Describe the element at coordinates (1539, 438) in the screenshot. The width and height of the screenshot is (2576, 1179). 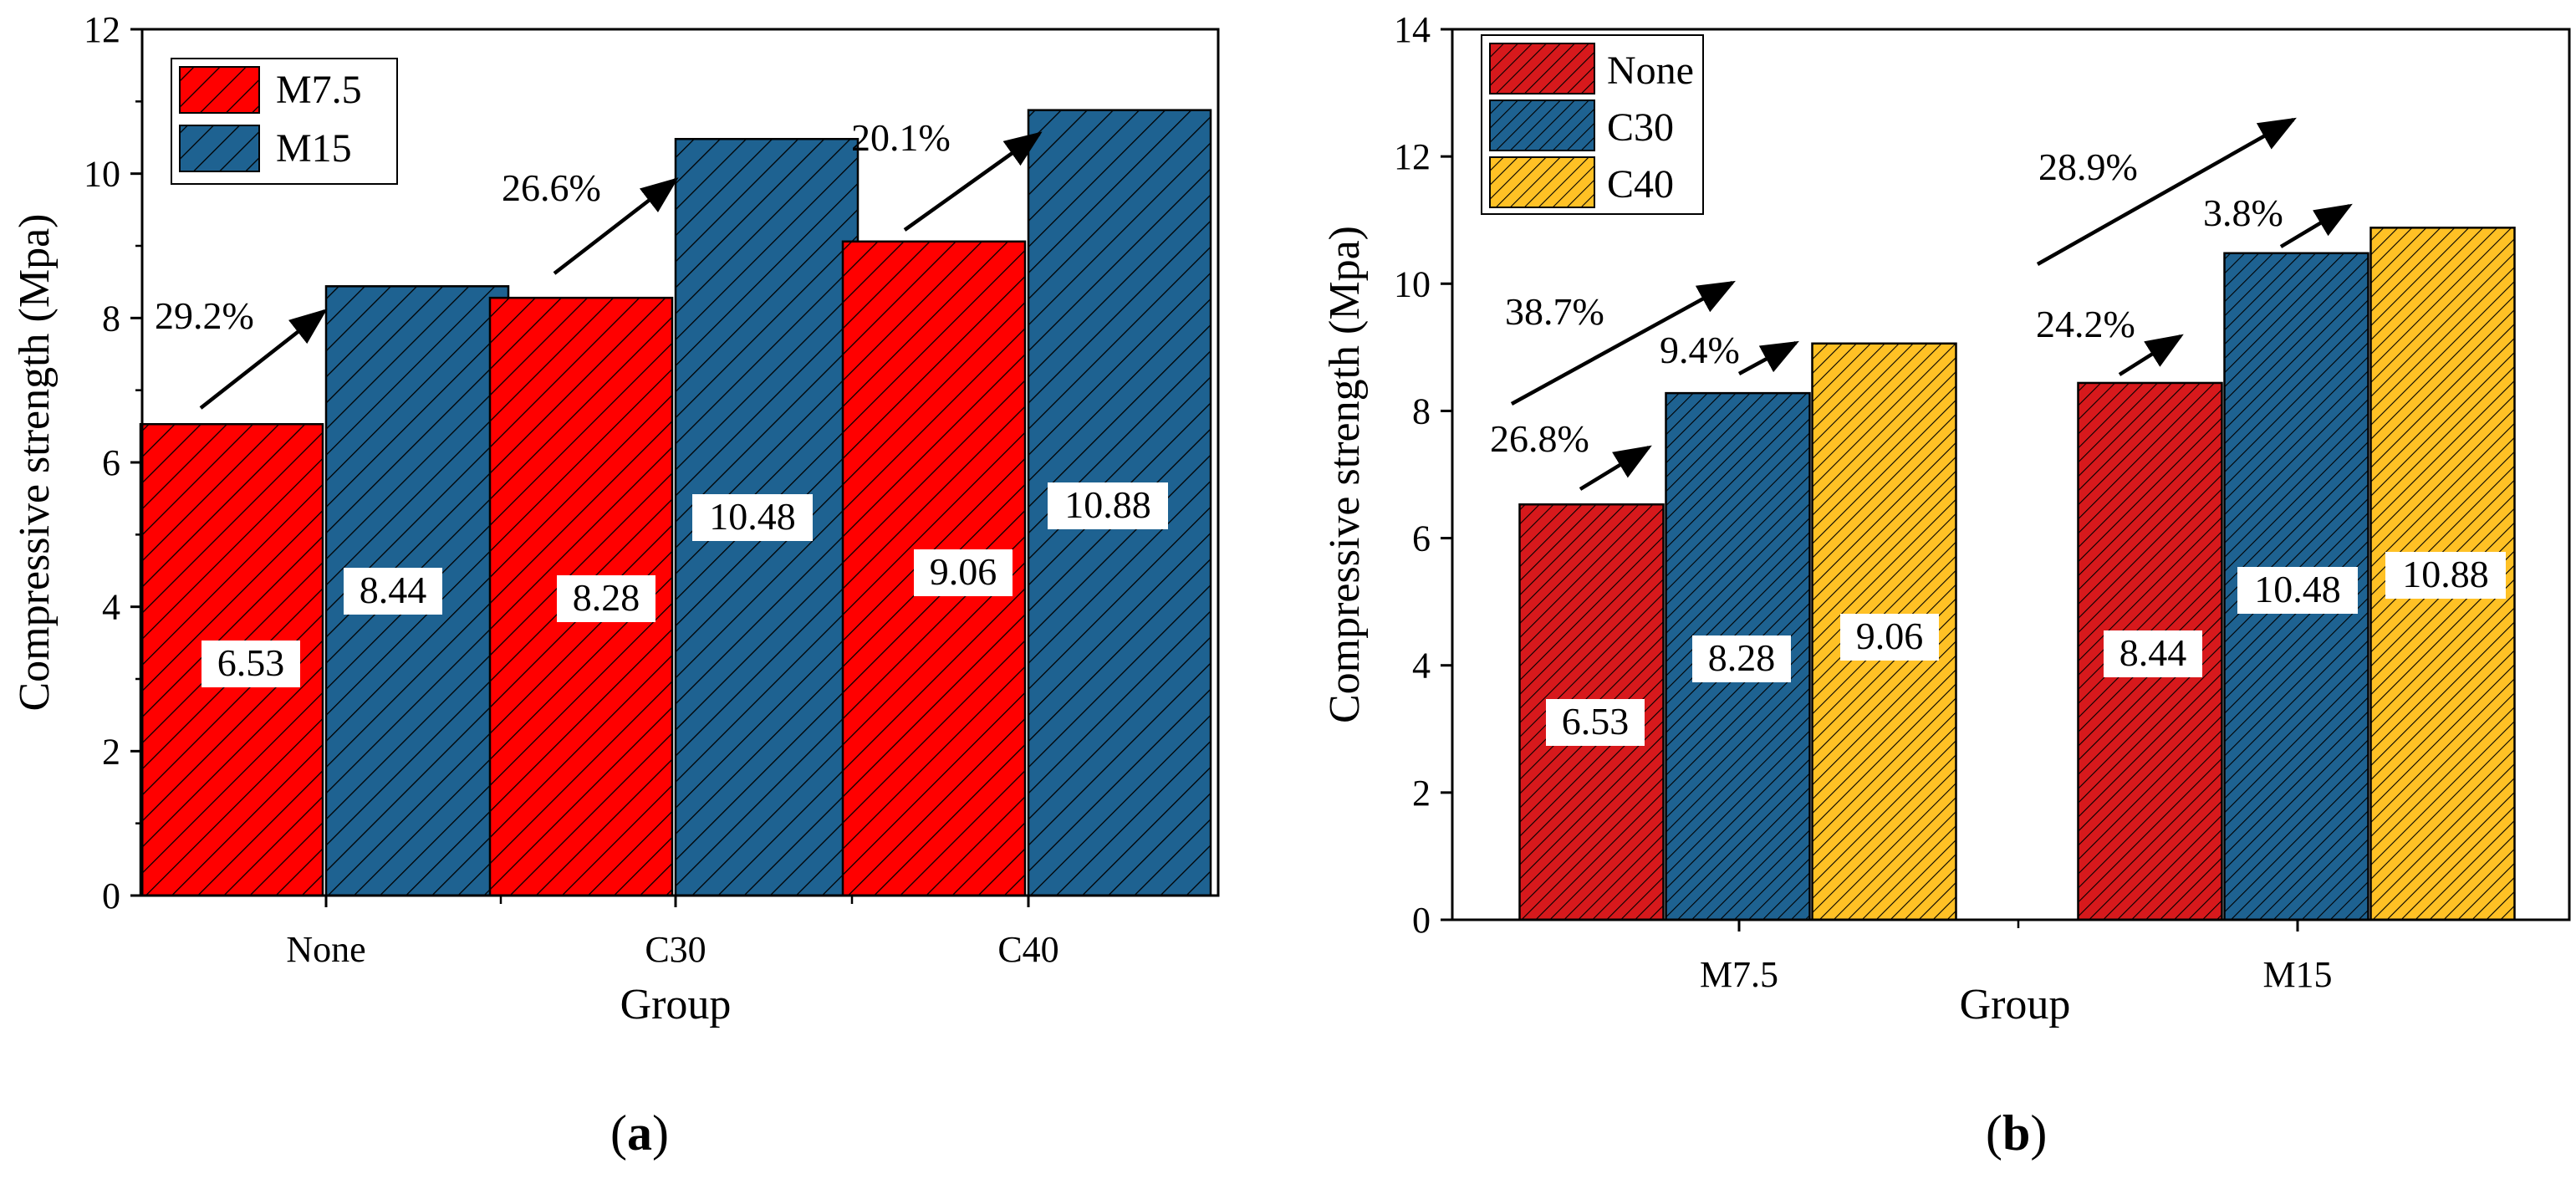
I see `growth-label: 26.8%` at that location.